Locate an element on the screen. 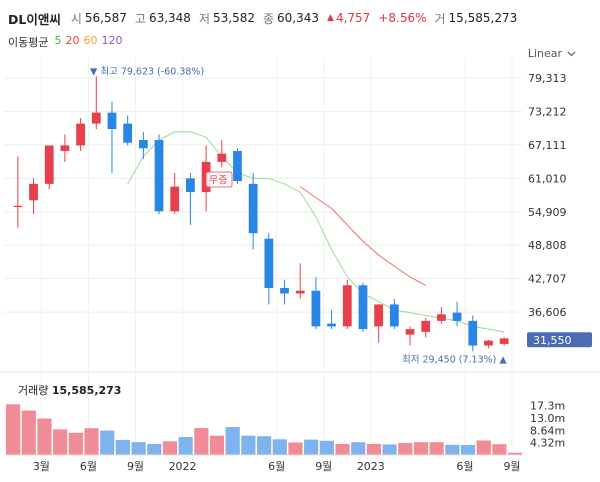  min-annotation-text: 최저 29,450 (7.13%) is located at coordinates (449, 359).